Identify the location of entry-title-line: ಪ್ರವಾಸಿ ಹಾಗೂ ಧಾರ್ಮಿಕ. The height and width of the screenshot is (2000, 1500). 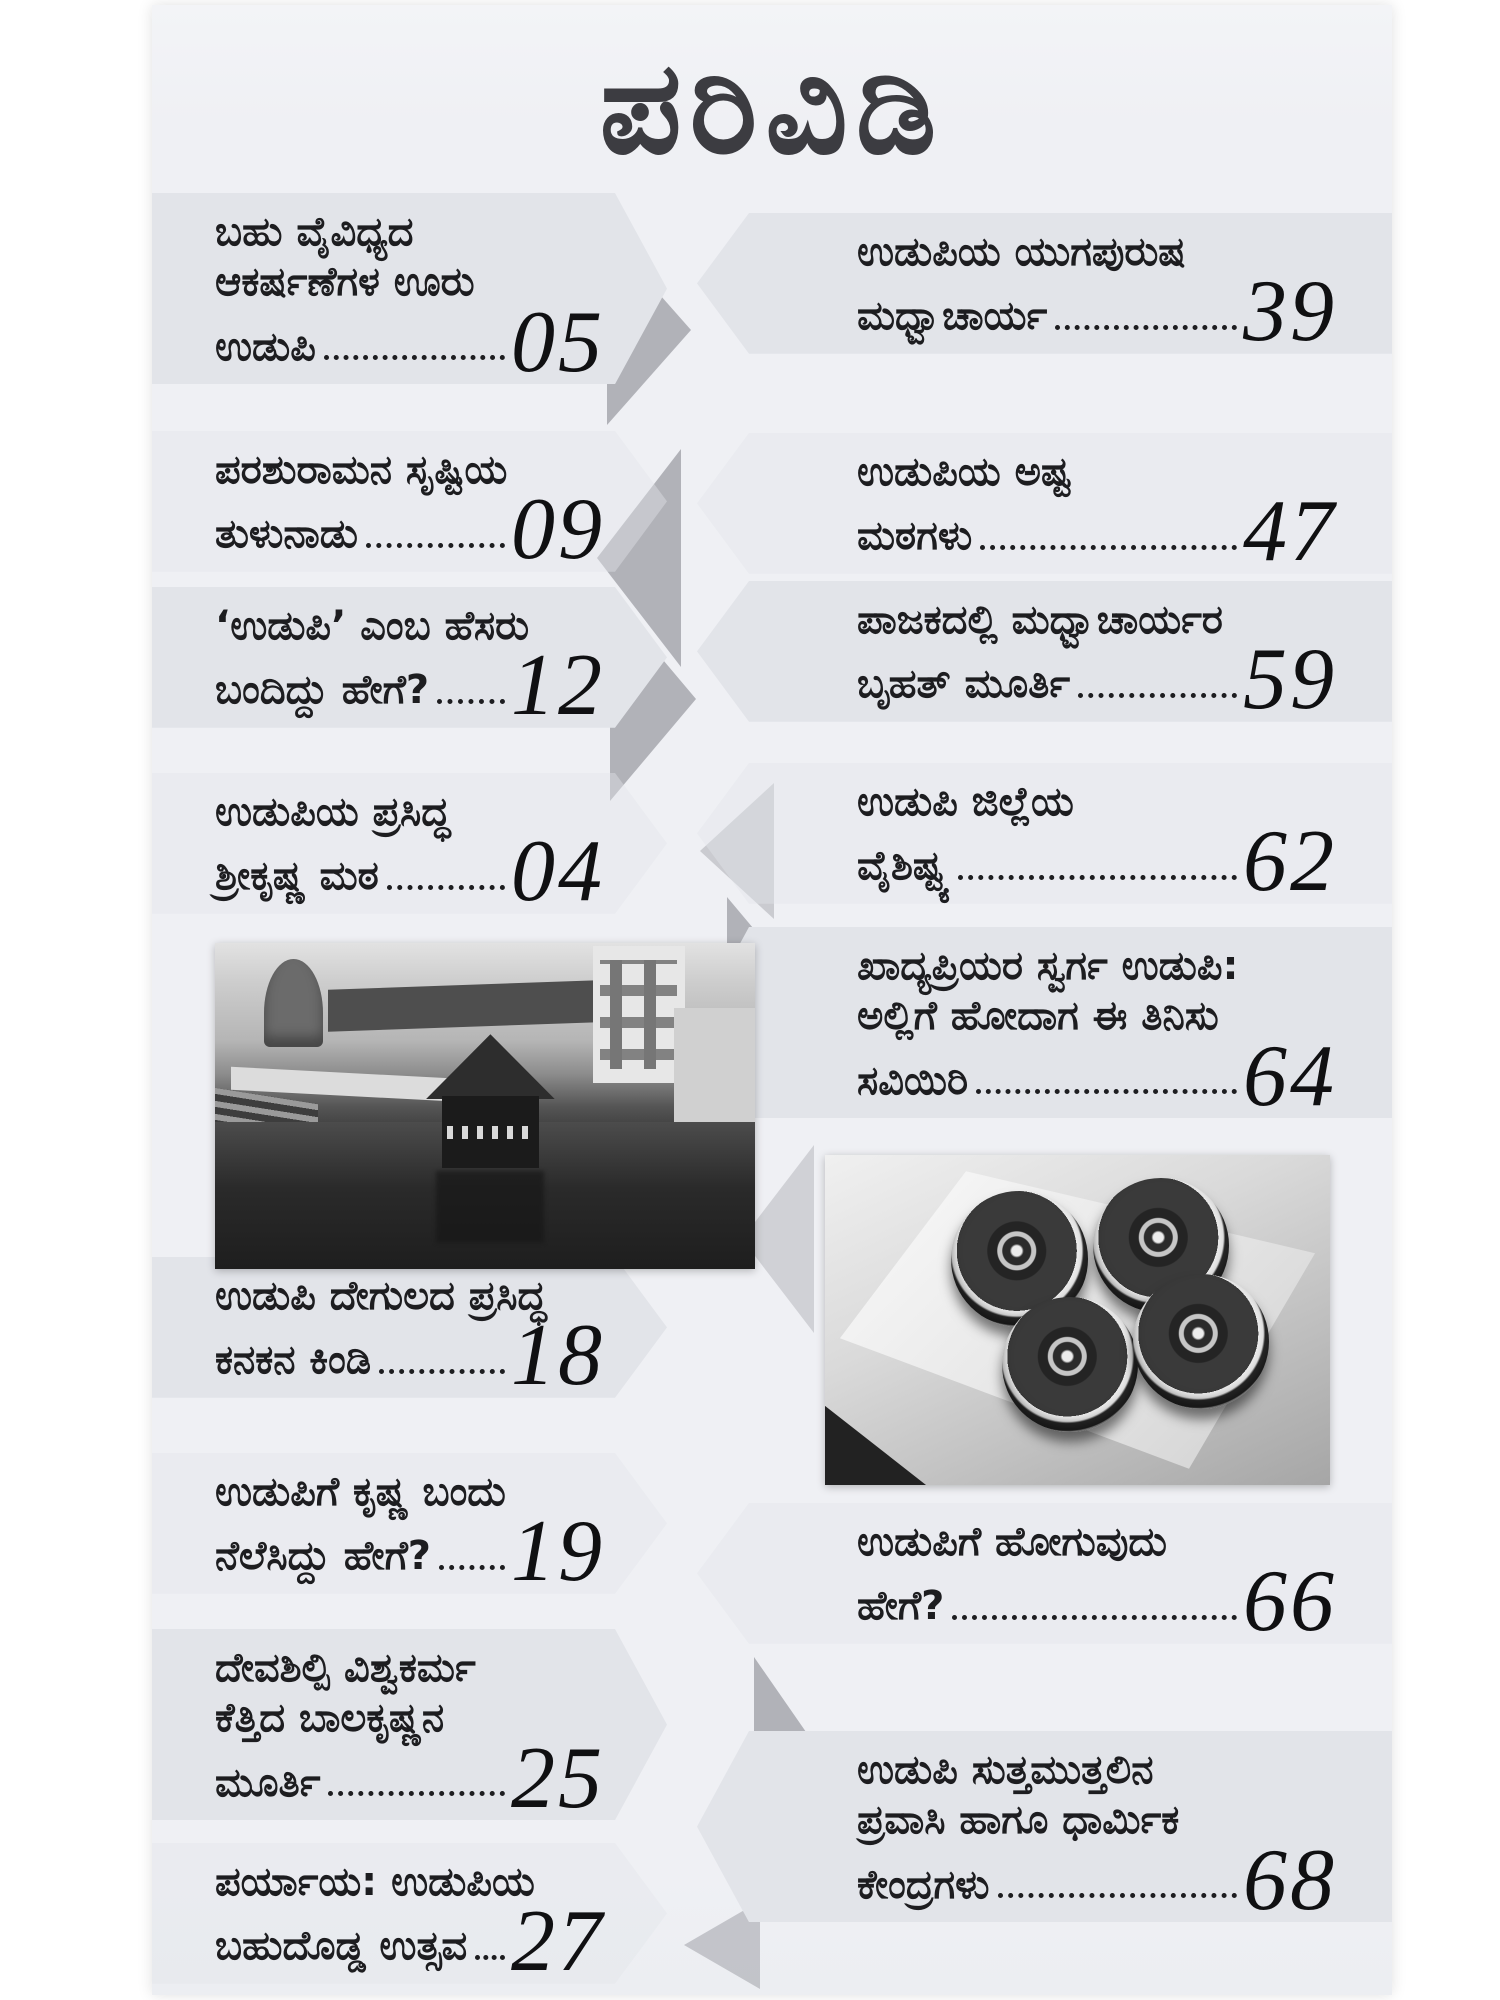
(1018, 1820).